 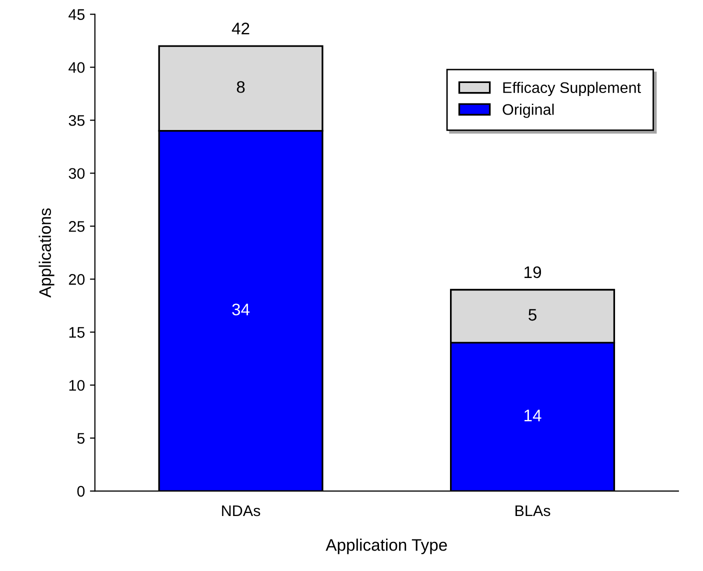 What do you see at coordinates (76, 279) in the screenshot?
I see `y-tick-label: 20` at bounding box center [76, 279].